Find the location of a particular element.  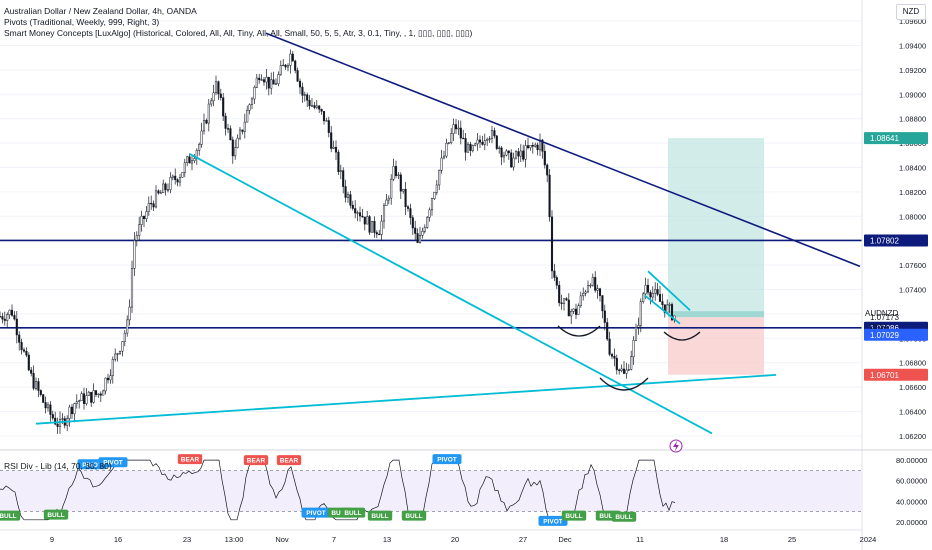

price-tick-label: 1.08400 is located at coordinates (912, 168).